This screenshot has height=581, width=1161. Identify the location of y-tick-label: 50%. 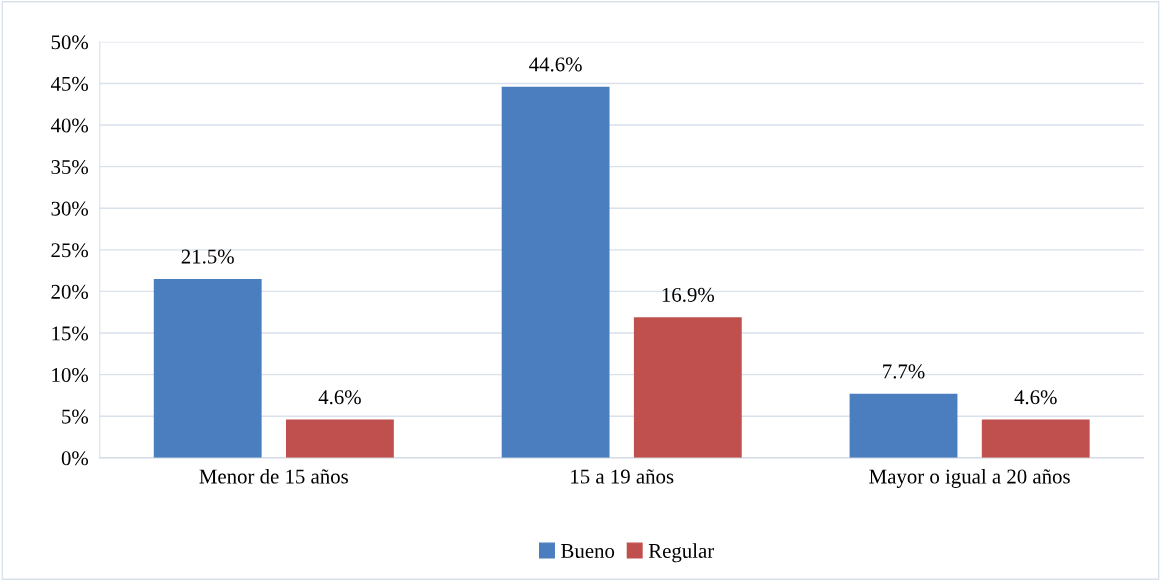
(70, 42).